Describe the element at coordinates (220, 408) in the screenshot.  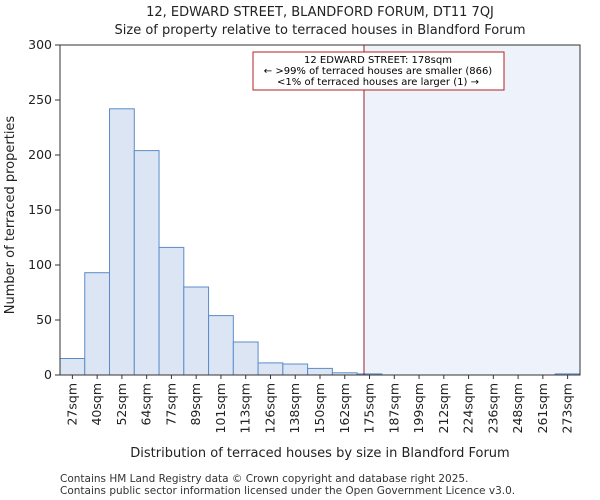
I see `x-tick-label: 101sqm` at that location.